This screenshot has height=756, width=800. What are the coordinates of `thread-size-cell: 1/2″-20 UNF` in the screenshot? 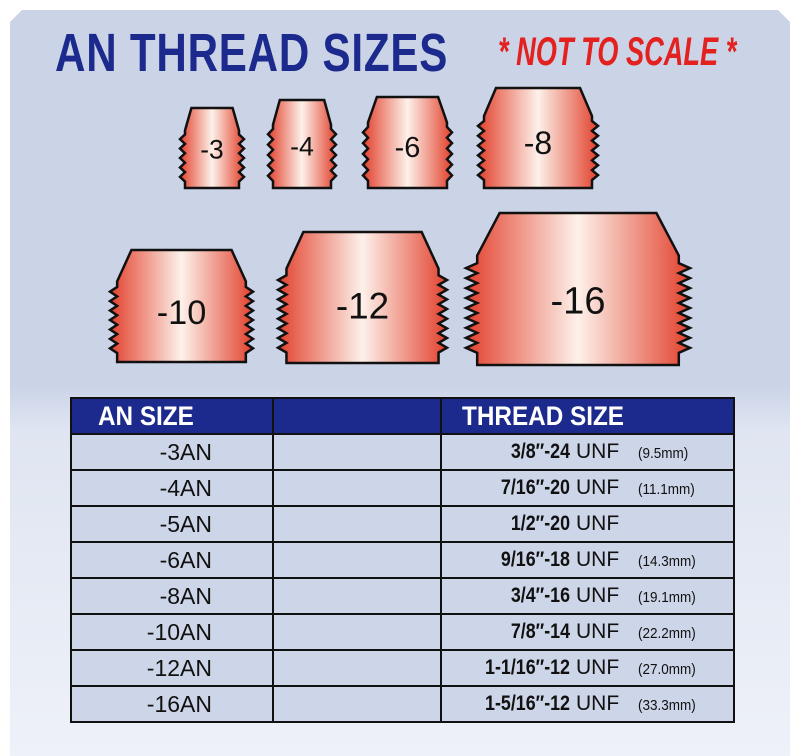 It's located at (587, 524).